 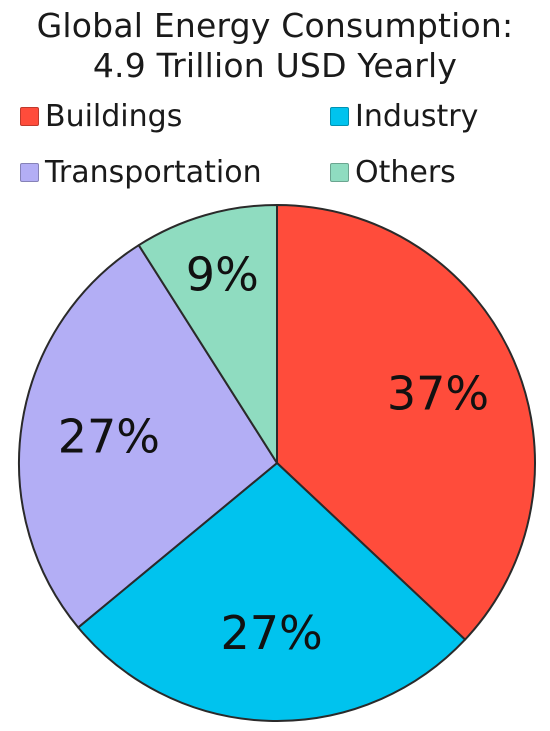 I want to click on legend-label-industry: Industry, so click(x=417, y=116).